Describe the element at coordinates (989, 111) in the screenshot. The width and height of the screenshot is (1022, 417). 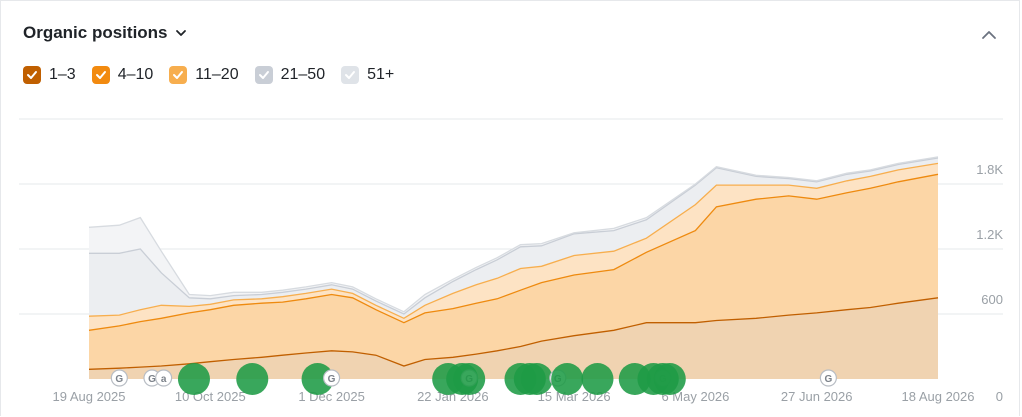
I see `y-tick-label: 2.4K` at that location.